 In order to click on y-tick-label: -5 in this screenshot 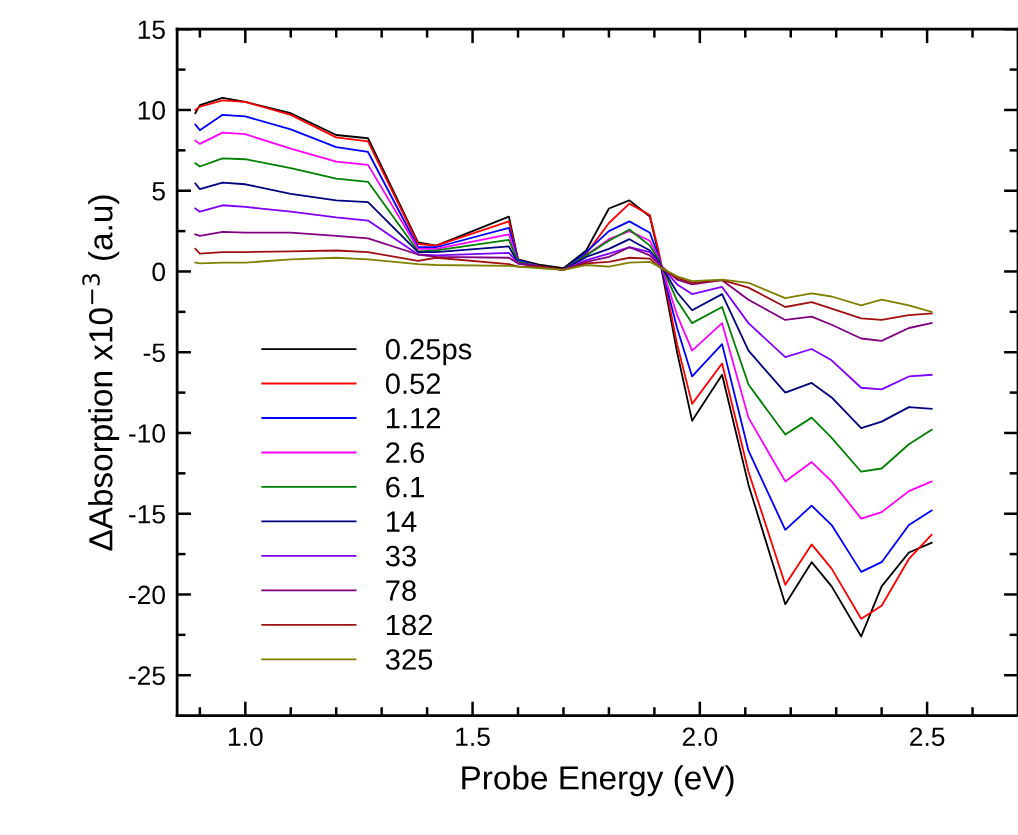, I will do `click(154, 353)`.